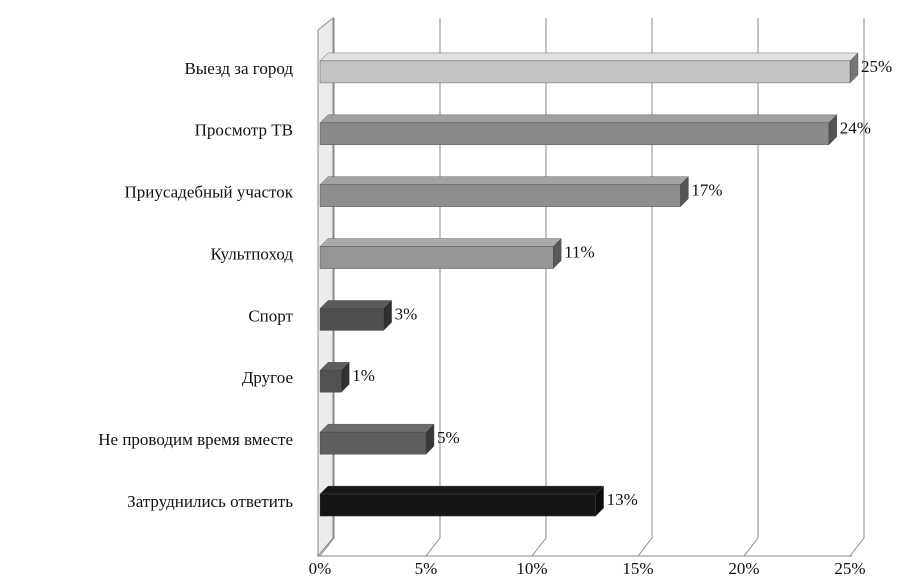 The image size is (908, 577). What do you see at coordinates (579, 251) in the screenshot?
I see `value-label: 11%` at bounding box center [579, 251].